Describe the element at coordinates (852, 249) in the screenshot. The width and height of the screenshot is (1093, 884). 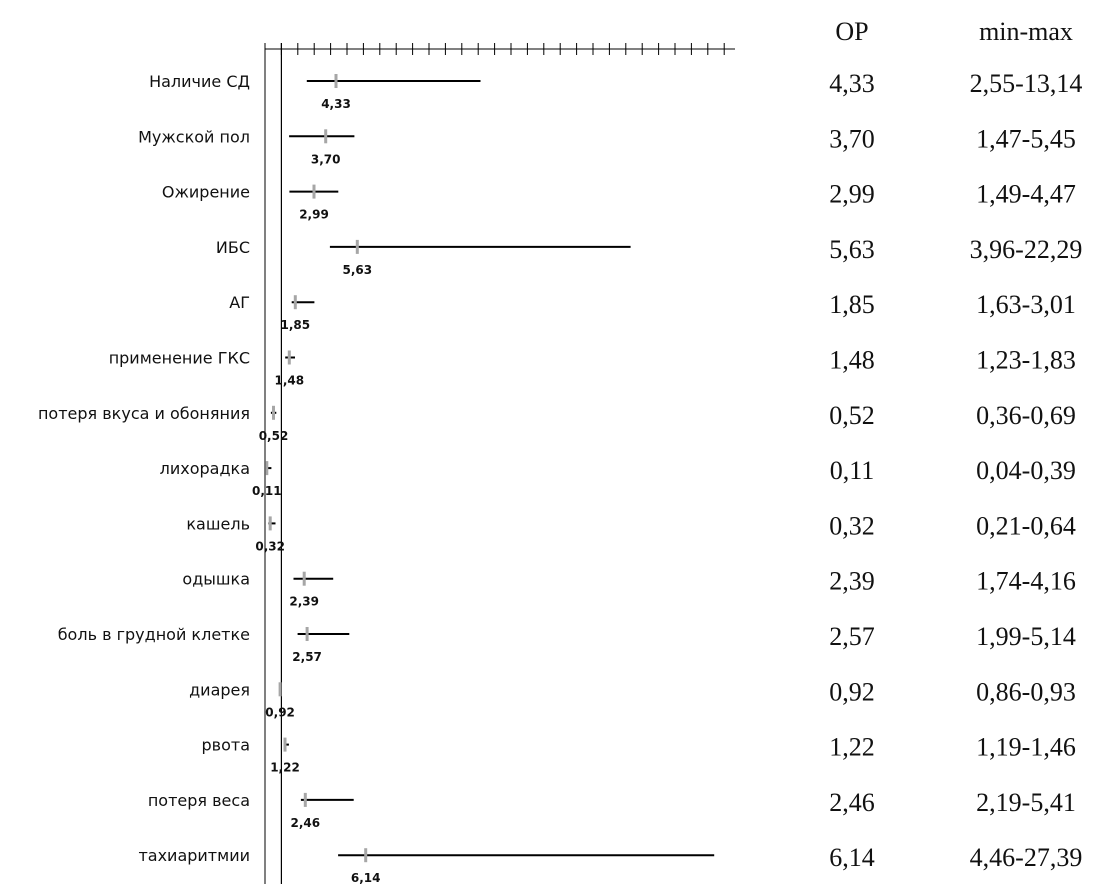
I see `or-value: 5,63` at that location.